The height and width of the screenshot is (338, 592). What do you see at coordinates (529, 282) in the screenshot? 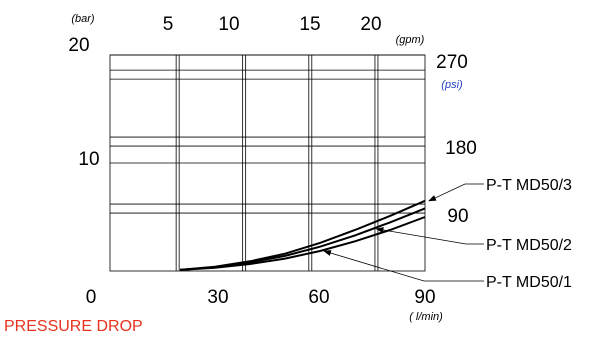
I see `legend-label-3: P-T MD50/1` at bounding box center [529, 282].